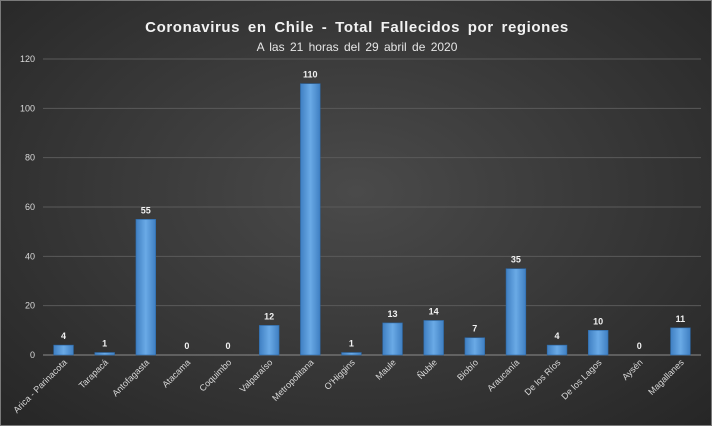 This screenshot has width=712, height=427. What do you see at coordinates (632, 369) in the screenshot?
I see `x-tick-label: Aysén` at bounding box center [632, 369].